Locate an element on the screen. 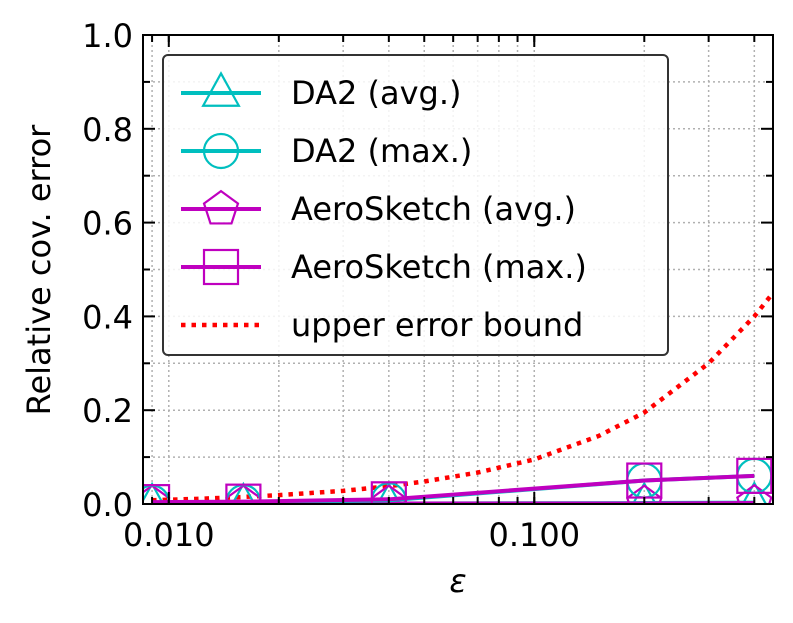 This screenshot has width=793, height=623. x-axis-label: ε is located at coordinates (457, 581).